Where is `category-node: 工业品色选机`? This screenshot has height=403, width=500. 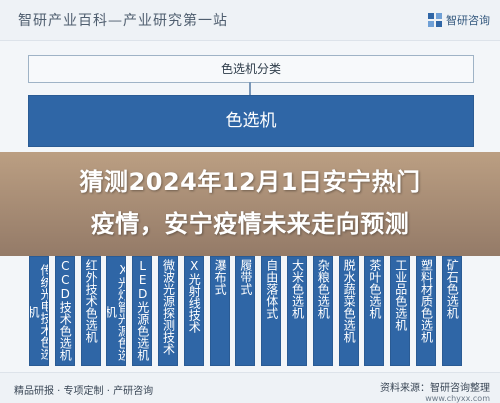
category-node: 工业品色选机 is located at coordinates (400, 311).